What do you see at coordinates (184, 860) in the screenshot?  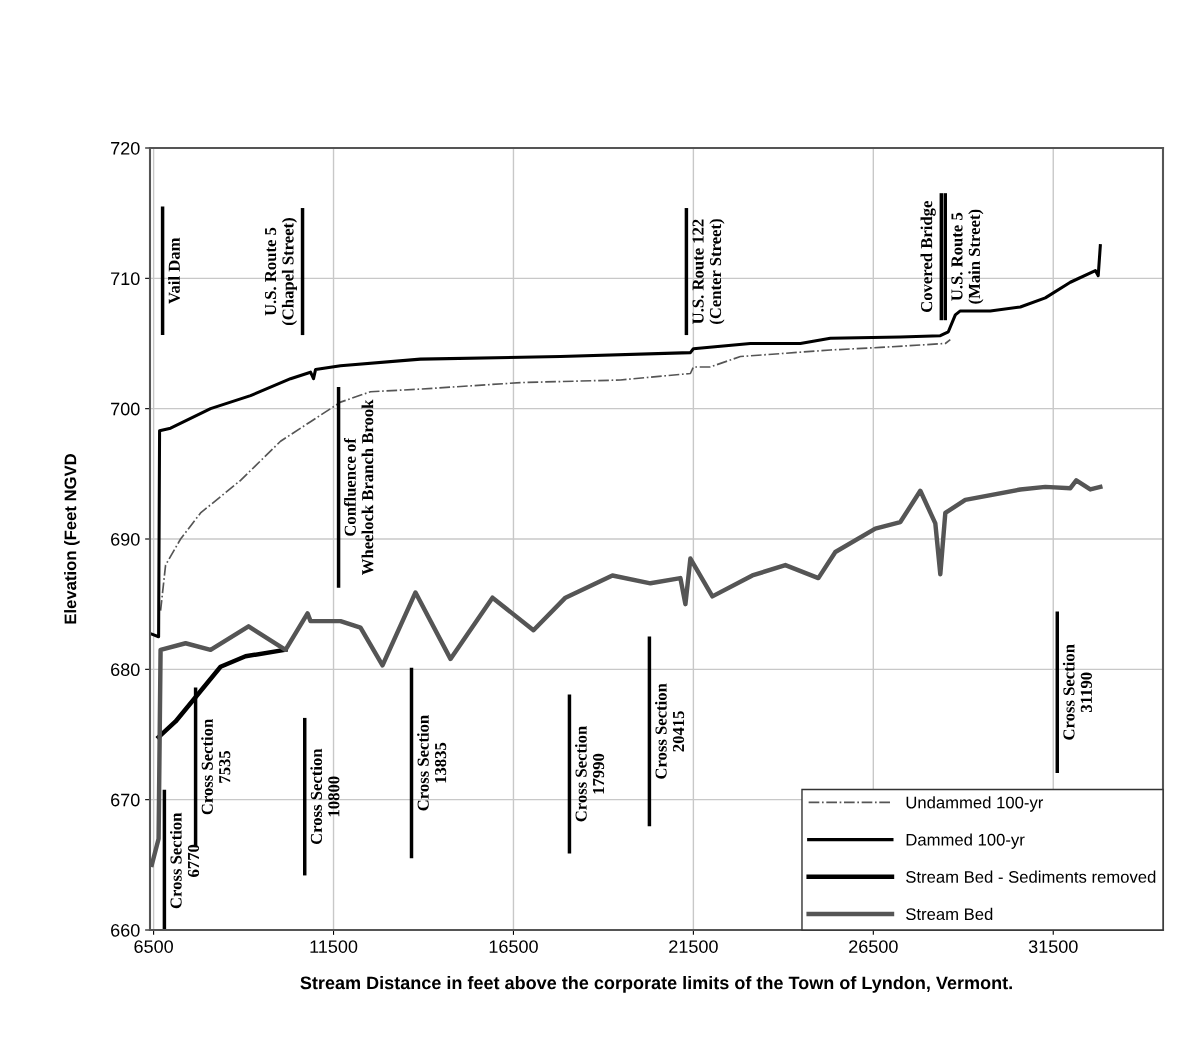 I see `ref-line-label: Cross Section 6770` at bounding box center [184, 860].